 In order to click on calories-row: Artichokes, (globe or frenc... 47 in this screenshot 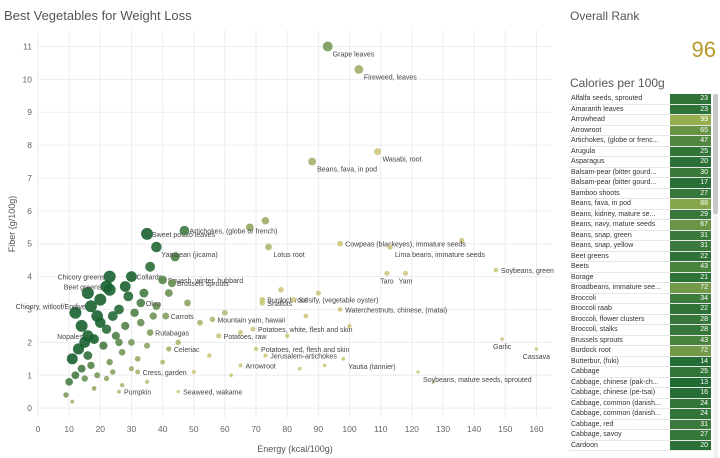, I will do `click(640, 141)`.